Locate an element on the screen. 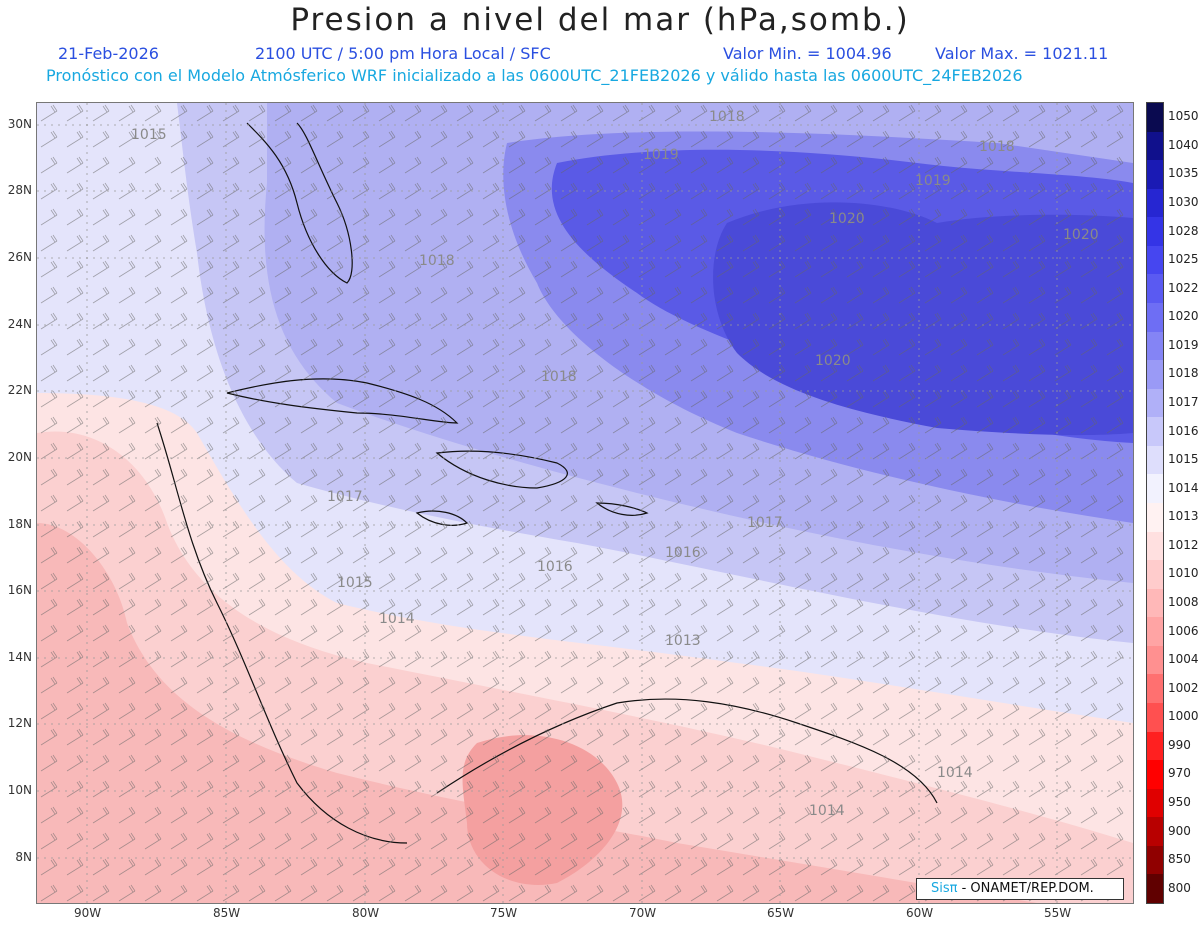 This screenshot has height=927, width=1200. lat-label-24n: 24N is located at coordinates (19, 324).